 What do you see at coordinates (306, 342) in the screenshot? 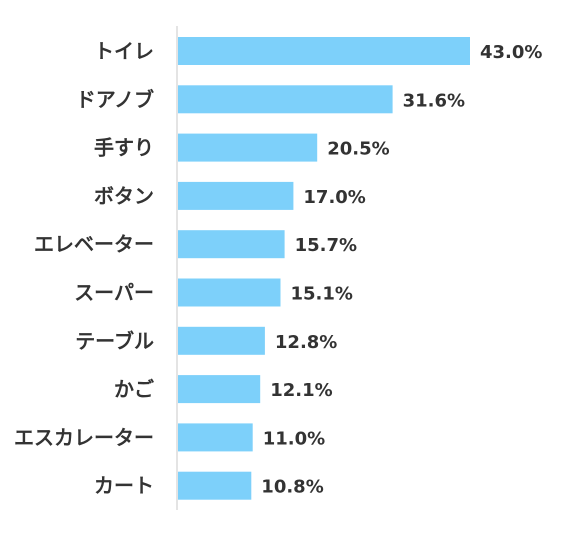
I see `value-label-7: 12.8%` at bounding box center [306, 342].